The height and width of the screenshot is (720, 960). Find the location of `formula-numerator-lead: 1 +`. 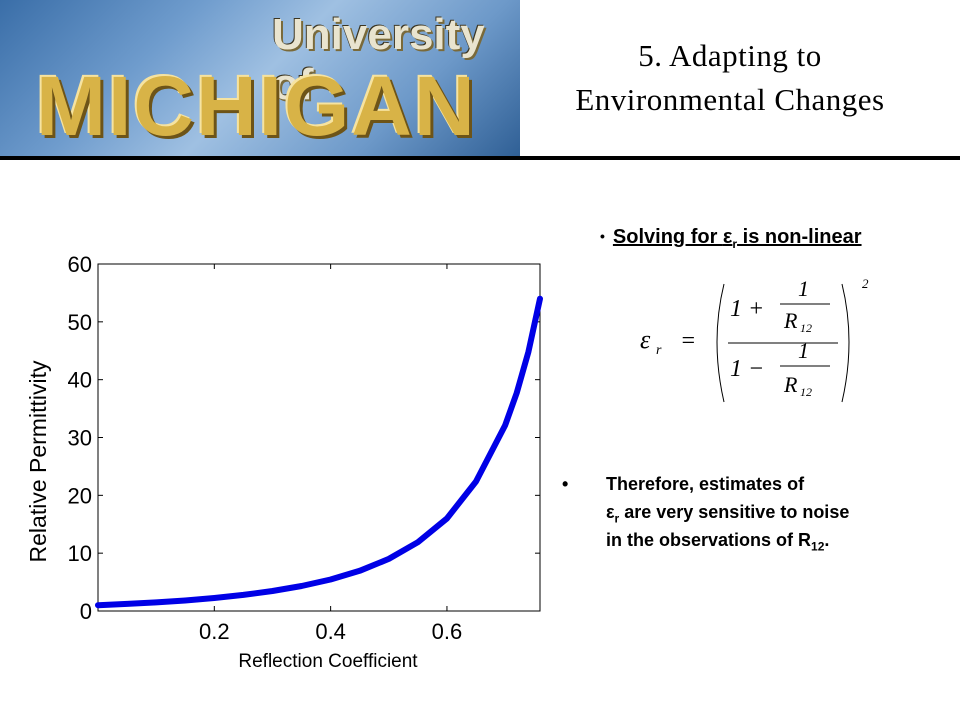

formula-numerator-lead: 1 + is located at coordinates (747, 309).